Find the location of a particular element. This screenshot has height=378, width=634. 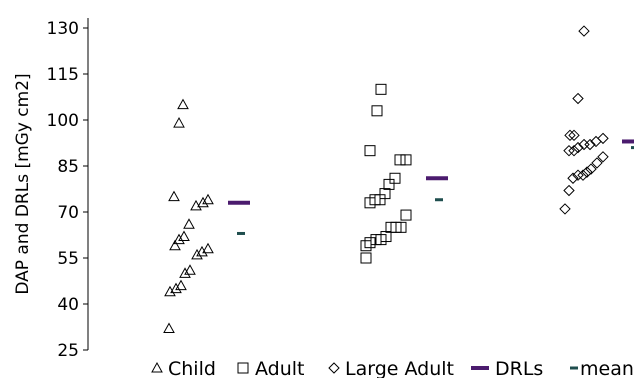

y-tick-label: 55 is located at coordinates (68, 259).